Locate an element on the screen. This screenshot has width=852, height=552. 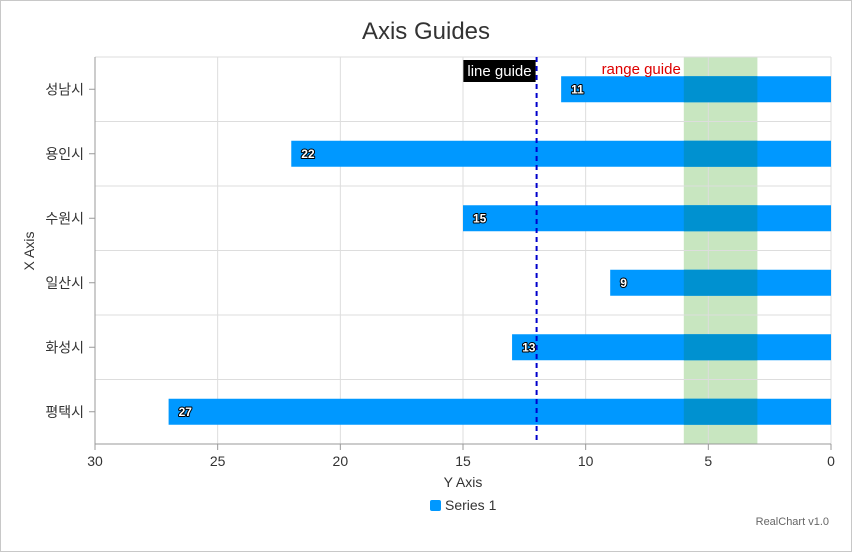
category-label: 성남시 is located at coordinates (64, 89).